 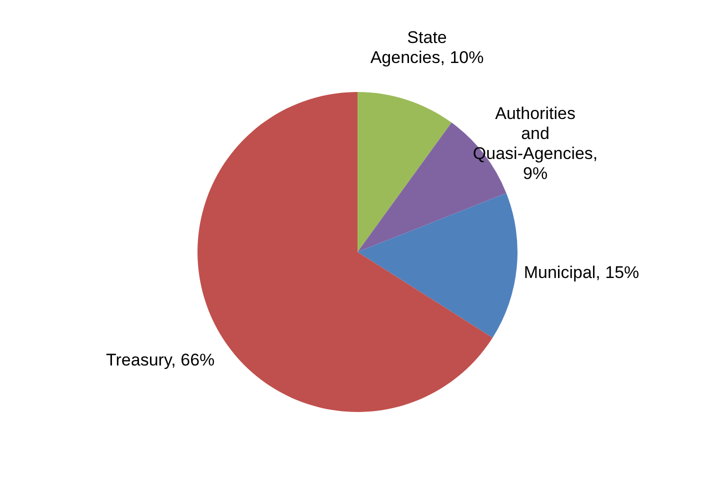 I want to click on slice-label: Municipal, 15%, so click(x=582, y=272).